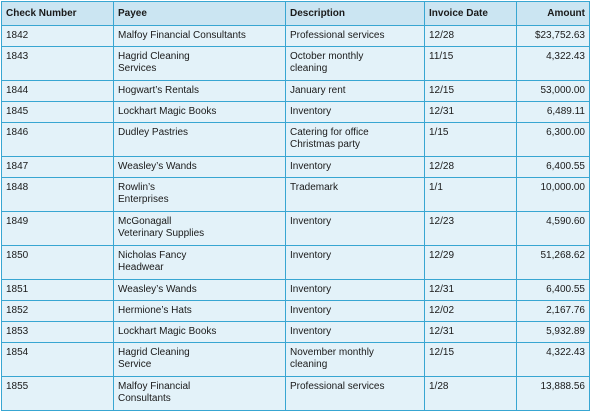  What do you see at coordinates (199, 139) in the screenshot?
I see `cell-payee: Dudley Pastries` at bounding box center [199, 139].